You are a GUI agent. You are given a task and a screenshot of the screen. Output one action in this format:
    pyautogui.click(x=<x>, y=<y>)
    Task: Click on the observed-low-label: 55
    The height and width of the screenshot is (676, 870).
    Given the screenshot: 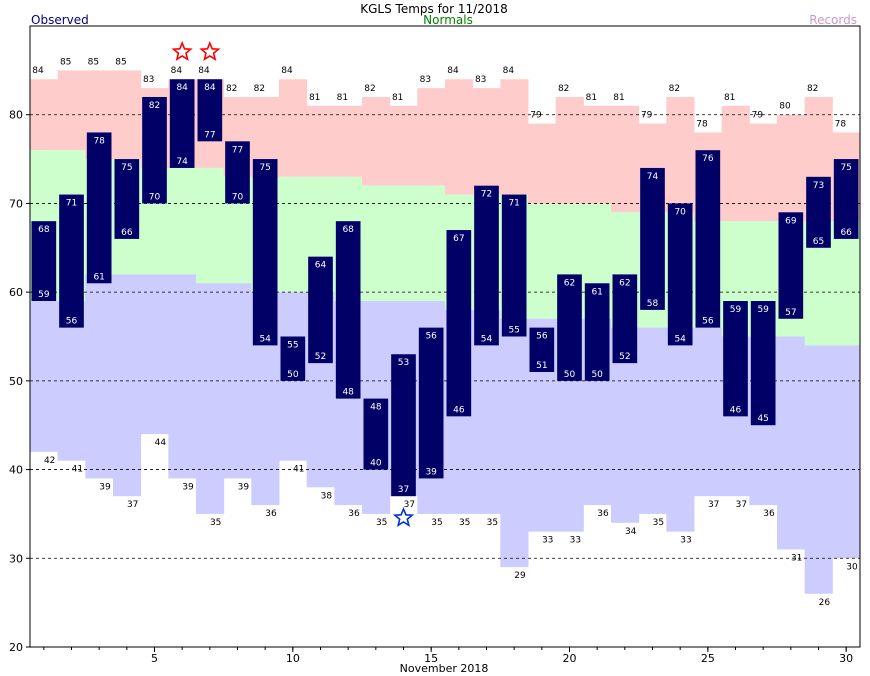 What is the action you would take?
    pyautogui.click(x=513, y=331)
    